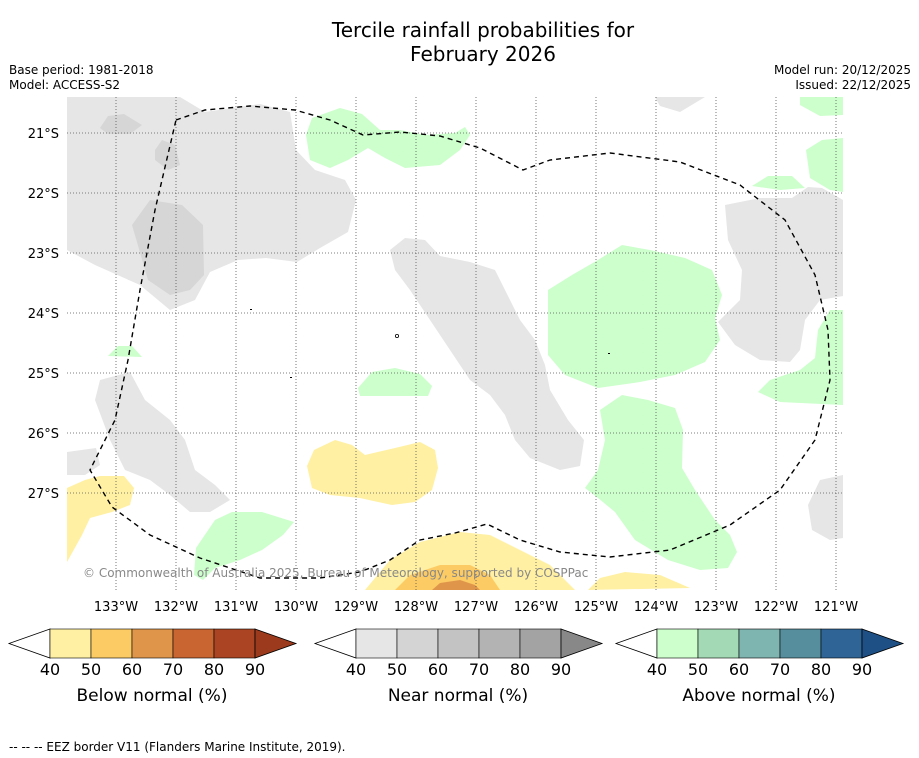  I want to click on lat-label: 23°S, so click(43, 254).